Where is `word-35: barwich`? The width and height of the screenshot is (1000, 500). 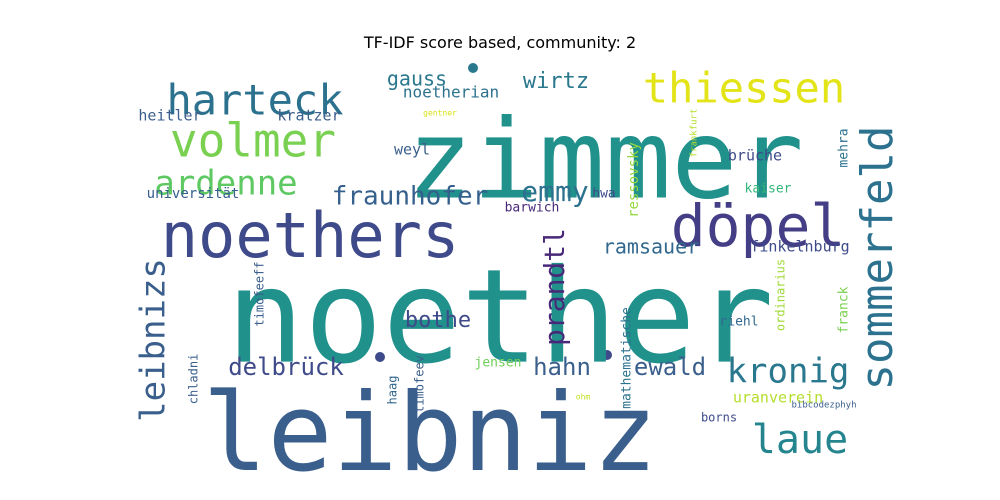
word-35: barwich is located at coordinates (532, 208).